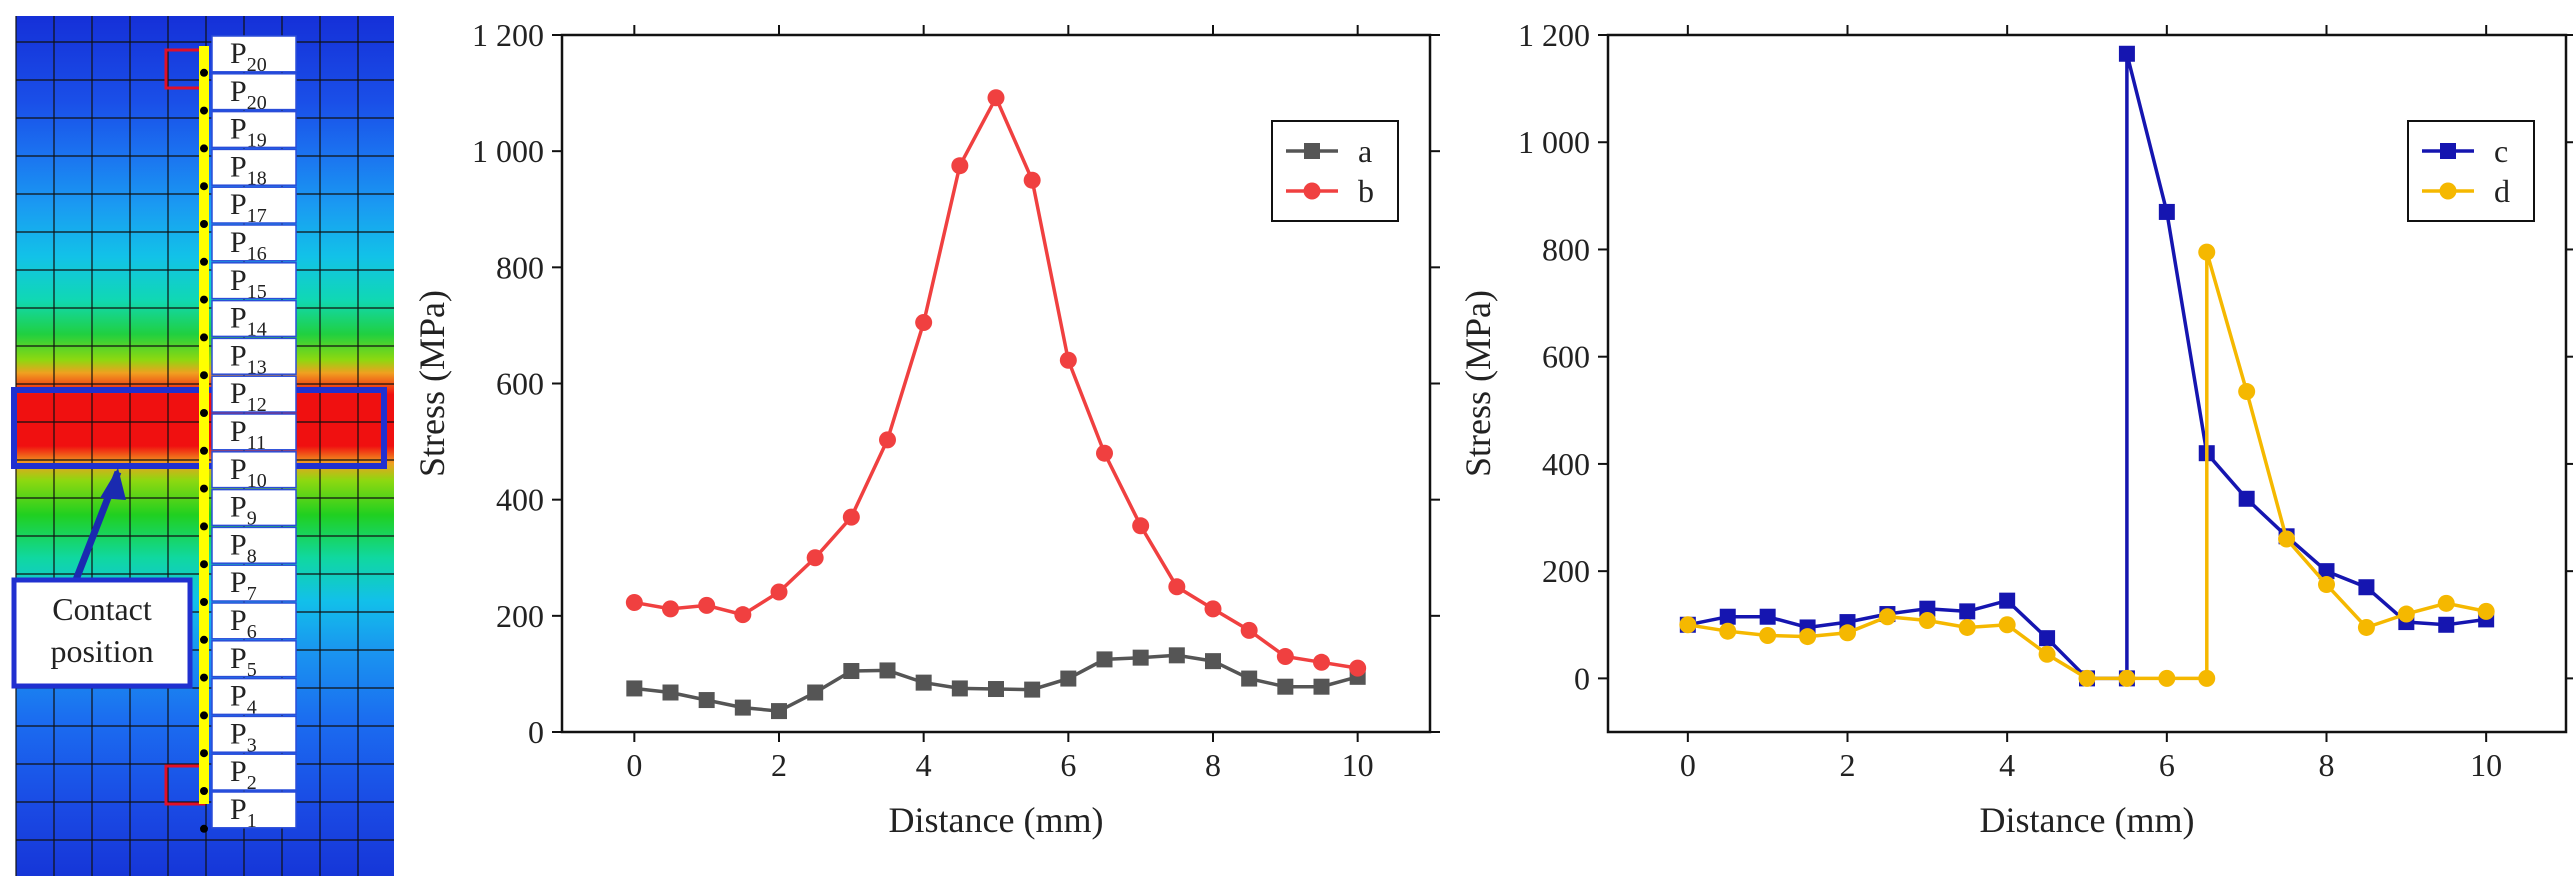  What do you see at coordinates (243, 736) in the screenshot?
I see `point-label: P3` at bounding box center [243, 736].